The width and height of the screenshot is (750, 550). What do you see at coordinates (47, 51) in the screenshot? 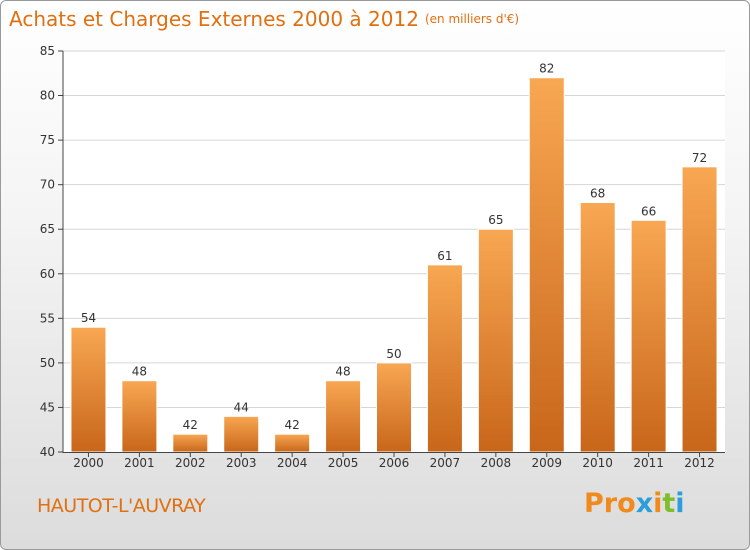
I see `y-tick-label: 85` at bounding box center [47, 51].